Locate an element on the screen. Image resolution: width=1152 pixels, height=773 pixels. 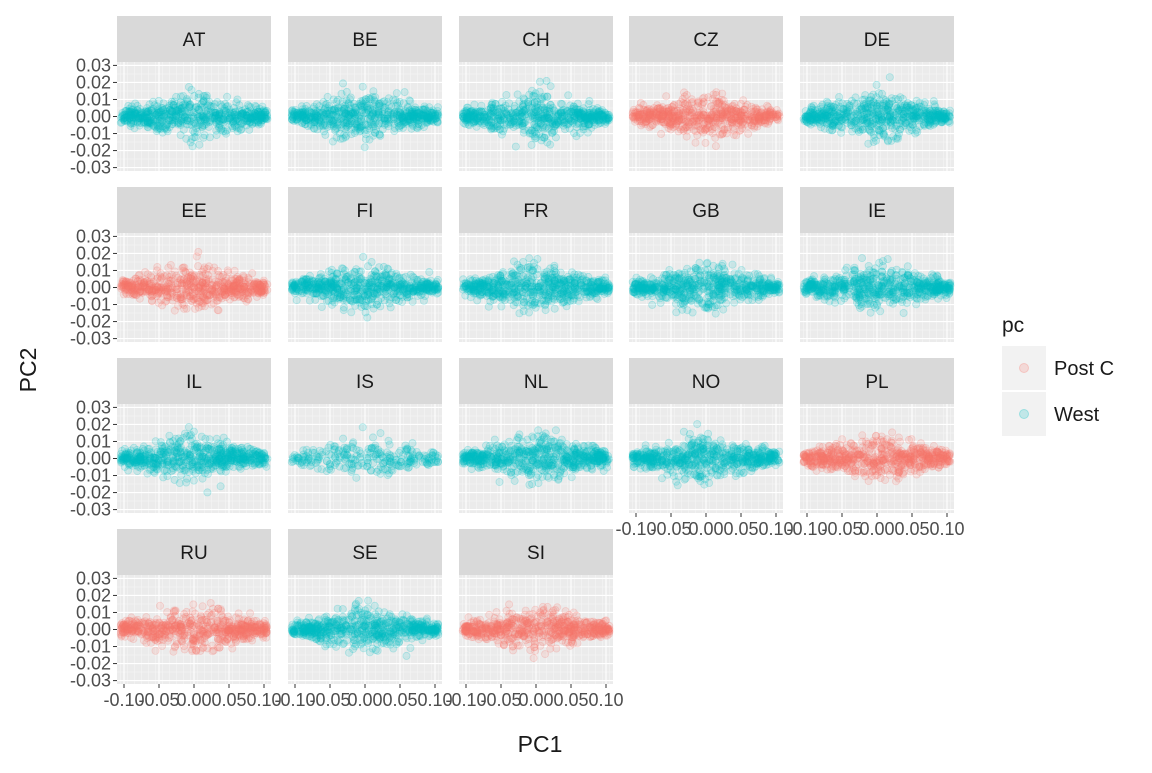
y-tick-label: 0.00 is located at coordinates (93, 288).